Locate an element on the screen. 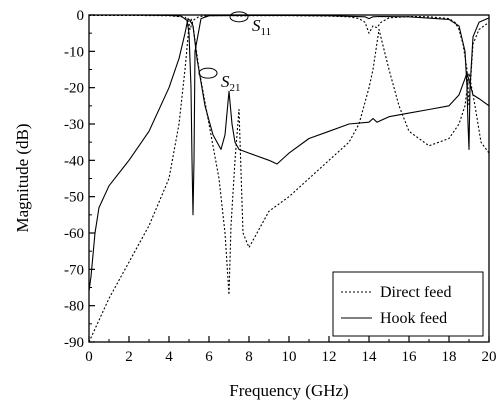 This screenshot has width=499, height=408. x-tick-label: 14 is located at coordinates (370, 357).